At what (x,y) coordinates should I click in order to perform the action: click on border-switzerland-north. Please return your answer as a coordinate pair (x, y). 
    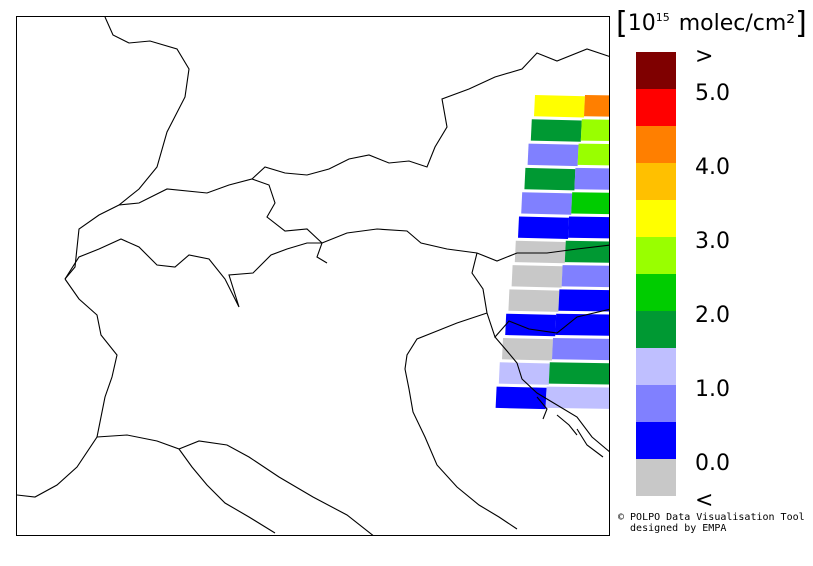
    Looking at the image, I should click on (220, 211).